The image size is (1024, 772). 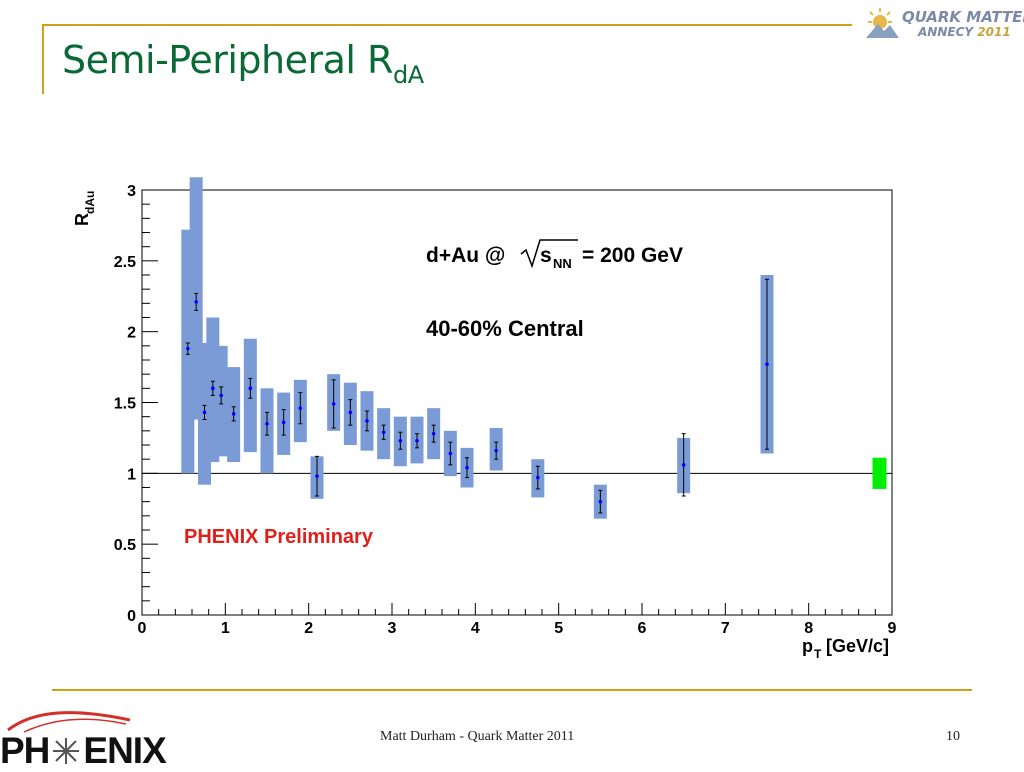 What do you see at coordinates (227, 60) in the screenshot?
I see `title-main: Semi-Peripheral R` at bounding box center [227, 60].